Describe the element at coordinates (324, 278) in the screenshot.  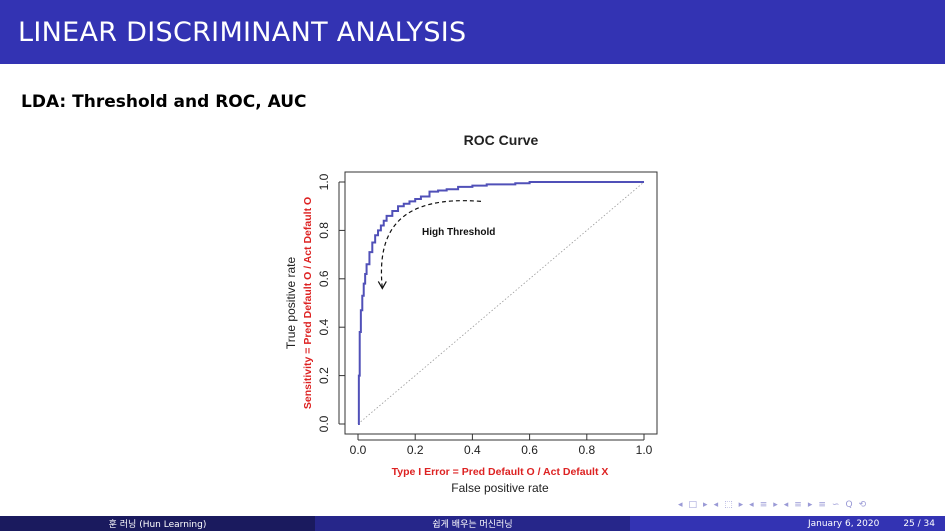
I see `y-tick-label: 0.6` at that location.